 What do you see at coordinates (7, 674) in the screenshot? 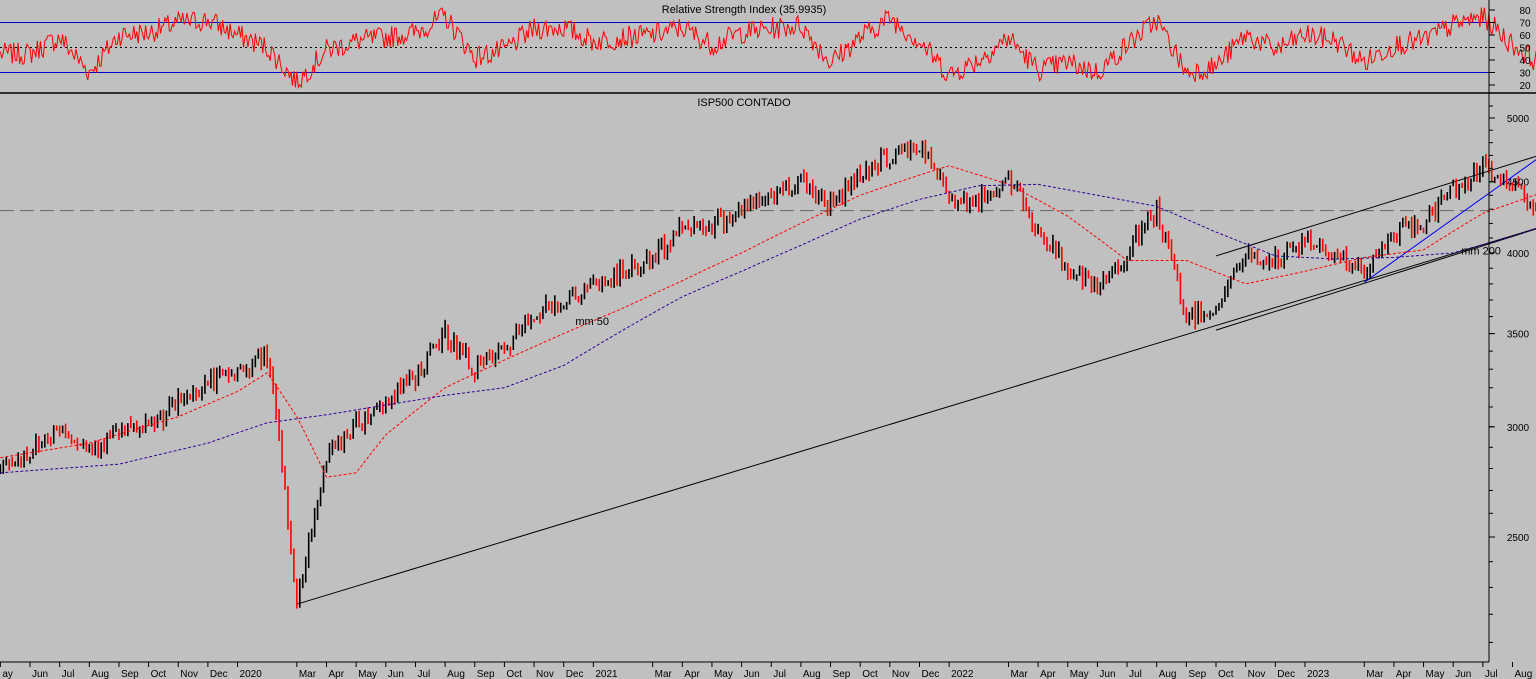
I see `x-tick-label: ay` at bounding box center [7, 674].